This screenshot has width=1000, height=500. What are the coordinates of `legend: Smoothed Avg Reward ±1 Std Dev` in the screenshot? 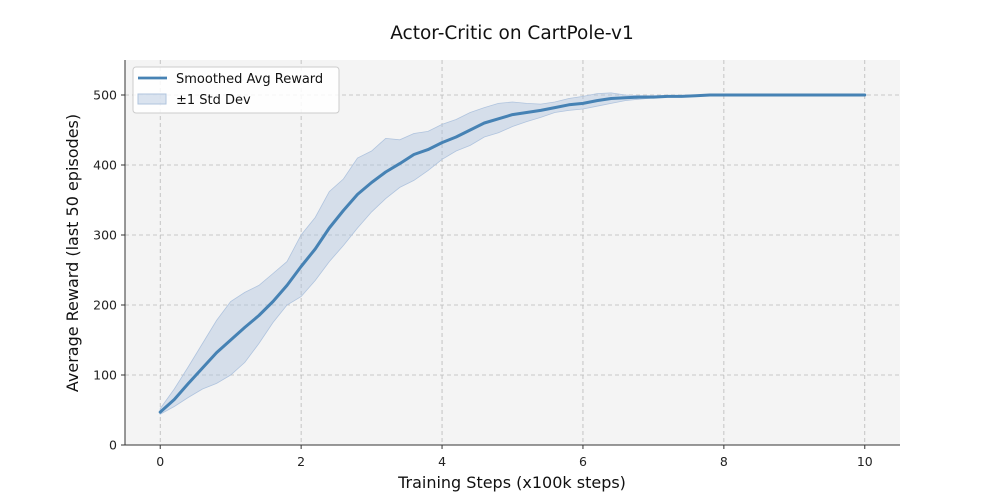 It's located at (236, 90).